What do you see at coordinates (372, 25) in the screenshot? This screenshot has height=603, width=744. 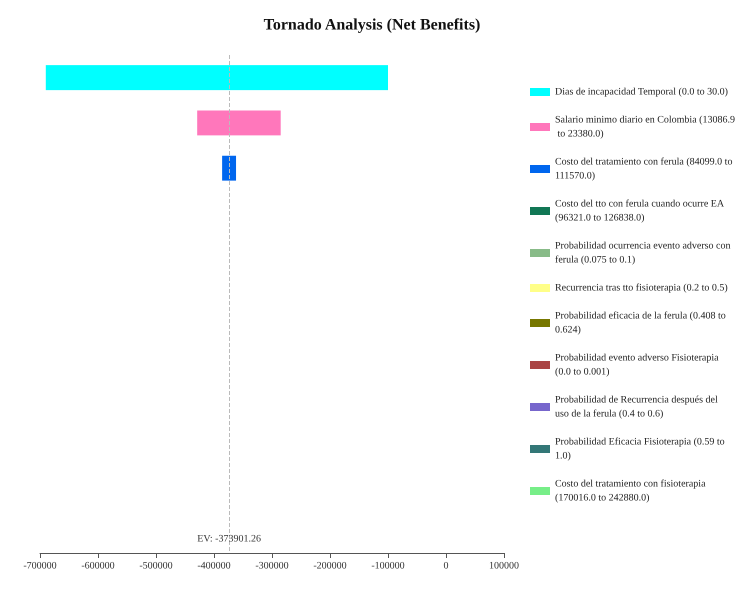 I see `chart-title: Tornado Analysis (Net Benefits)` at bounding box center [372, 25].